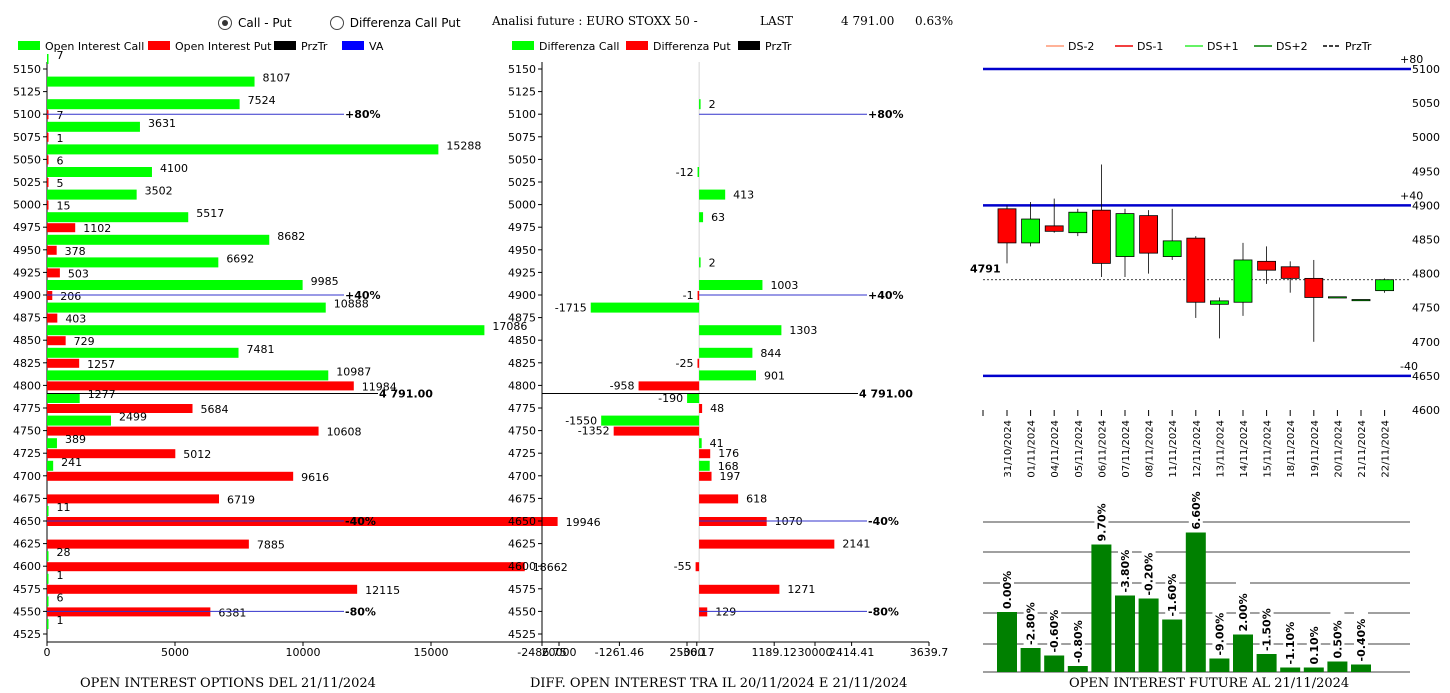 The height and width of the screenshot is (693, 1450). What do you see at coordinates (619, 652) in the screenshot?
I see `x-tick-label: -1261.46` at bounding box center [619, 652].